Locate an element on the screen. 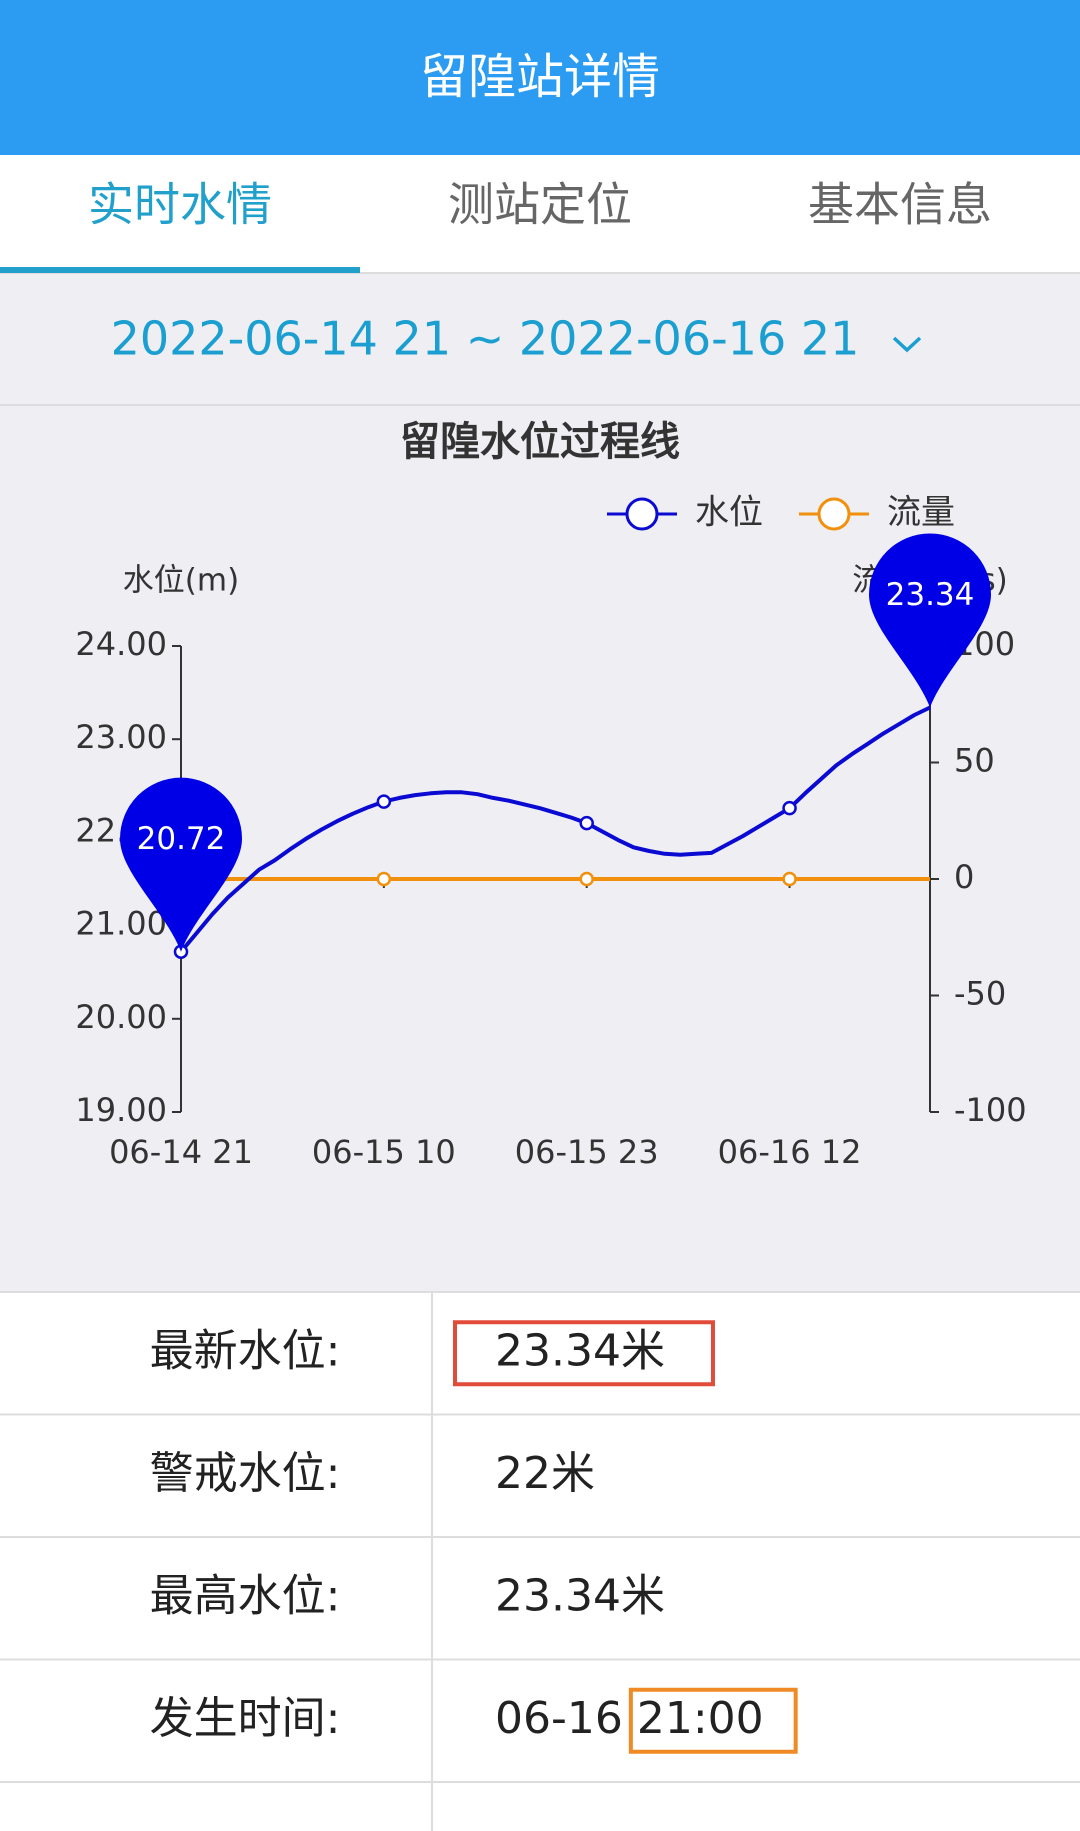 The image size is (1080, 1831). legend-label: 流量 is located at coordinates (921, 513).